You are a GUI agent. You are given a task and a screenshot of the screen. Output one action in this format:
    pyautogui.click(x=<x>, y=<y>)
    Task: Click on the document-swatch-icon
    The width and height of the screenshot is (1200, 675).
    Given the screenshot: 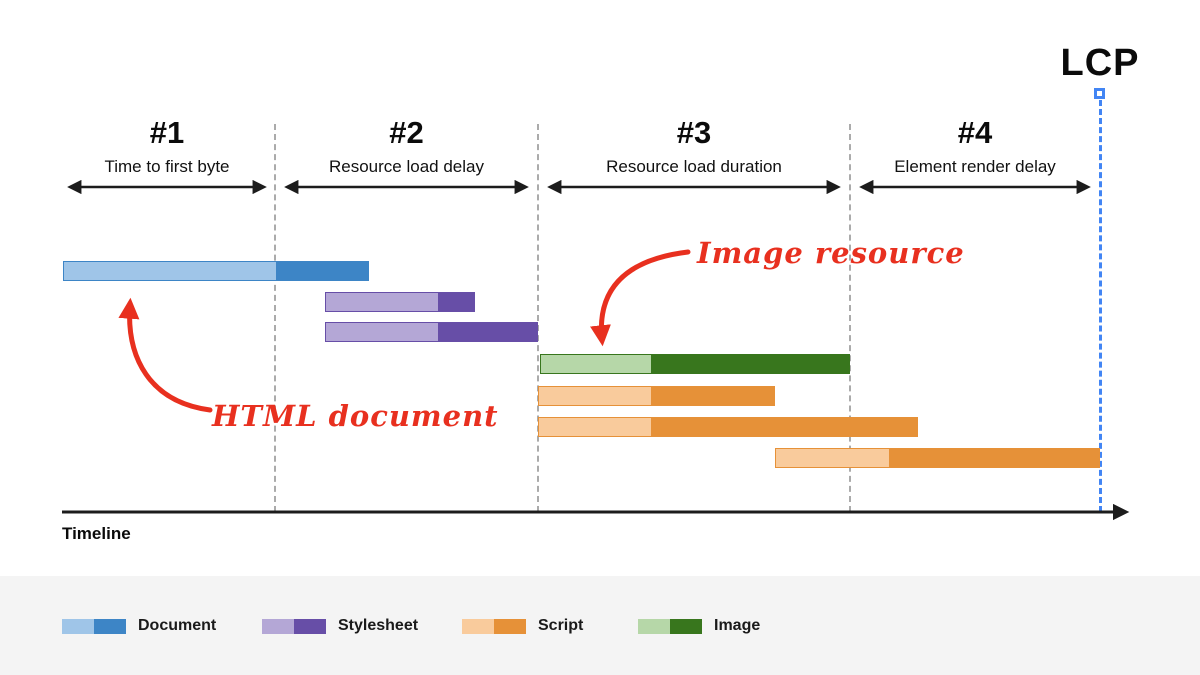 What is the action you would take?
    pyautogui.click(x=94, y=626)
    